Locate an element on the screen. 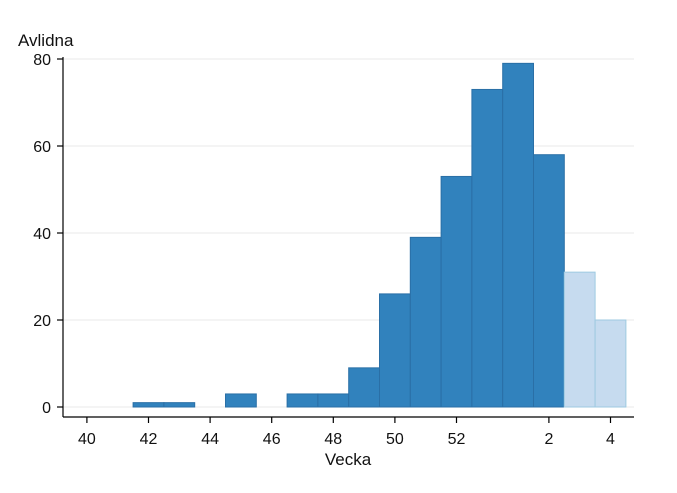 This screenshot has width=677, height=493. x-tick-label-52: 52 is located at coordinates (457, 439).